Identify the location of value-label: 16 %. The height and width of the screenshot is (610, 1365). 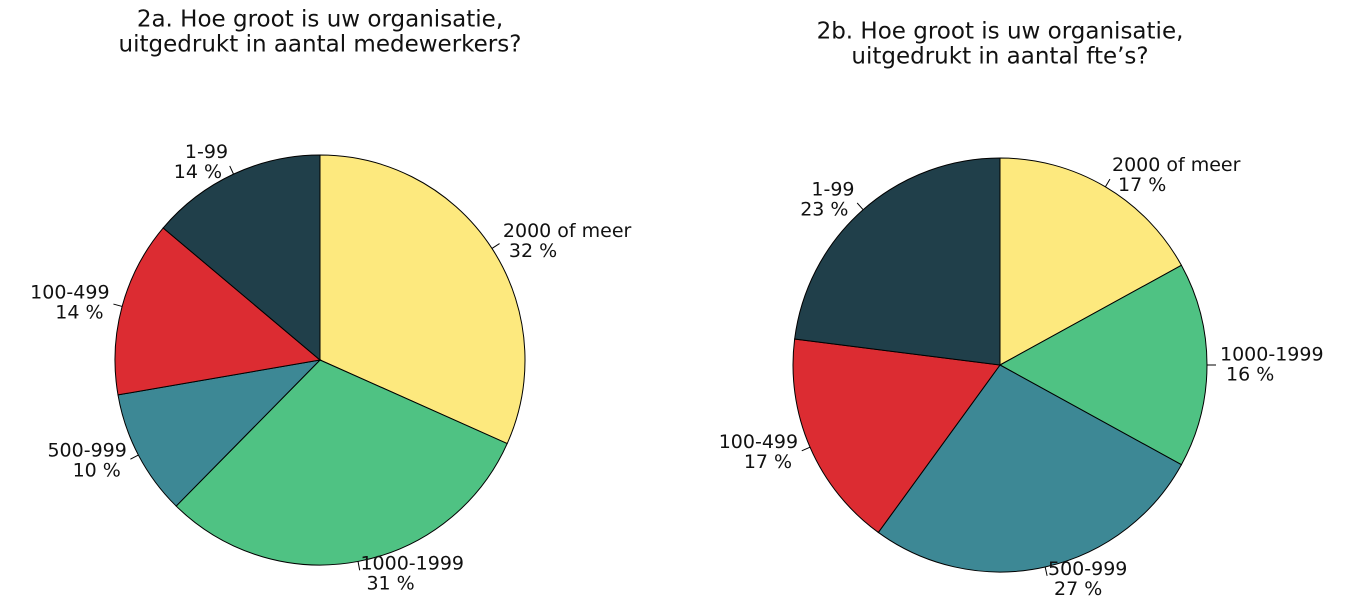
(1250, 375).